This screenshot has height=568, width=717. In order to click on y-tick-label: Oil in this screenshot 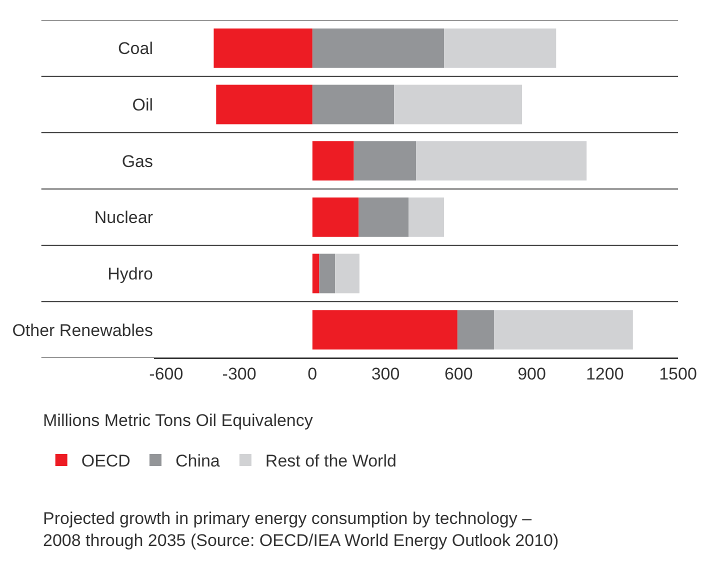, I will do `click(142, 104)`.